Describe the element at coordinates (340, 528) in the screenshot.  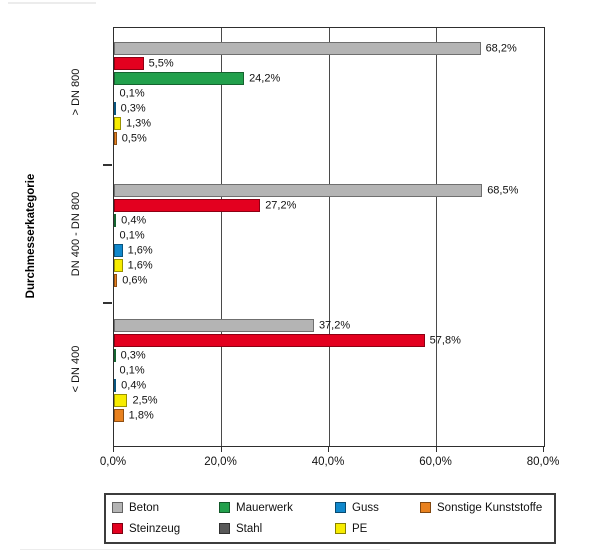
I see `legend-swatch-pe` at that location.